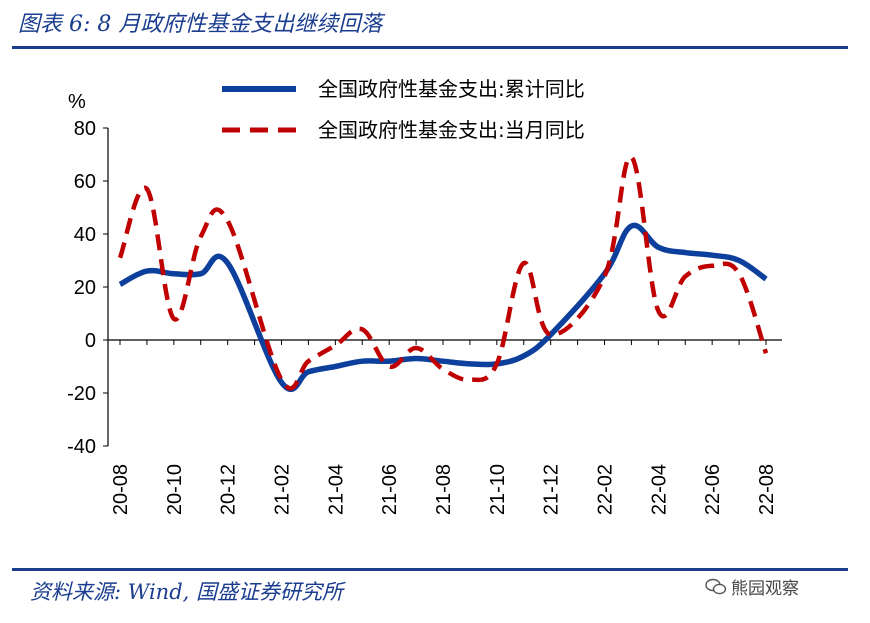 Image resolution: width=870 pixels, height=623 pixels. I want to click on y-tick-label: 80, so click(85, 129).